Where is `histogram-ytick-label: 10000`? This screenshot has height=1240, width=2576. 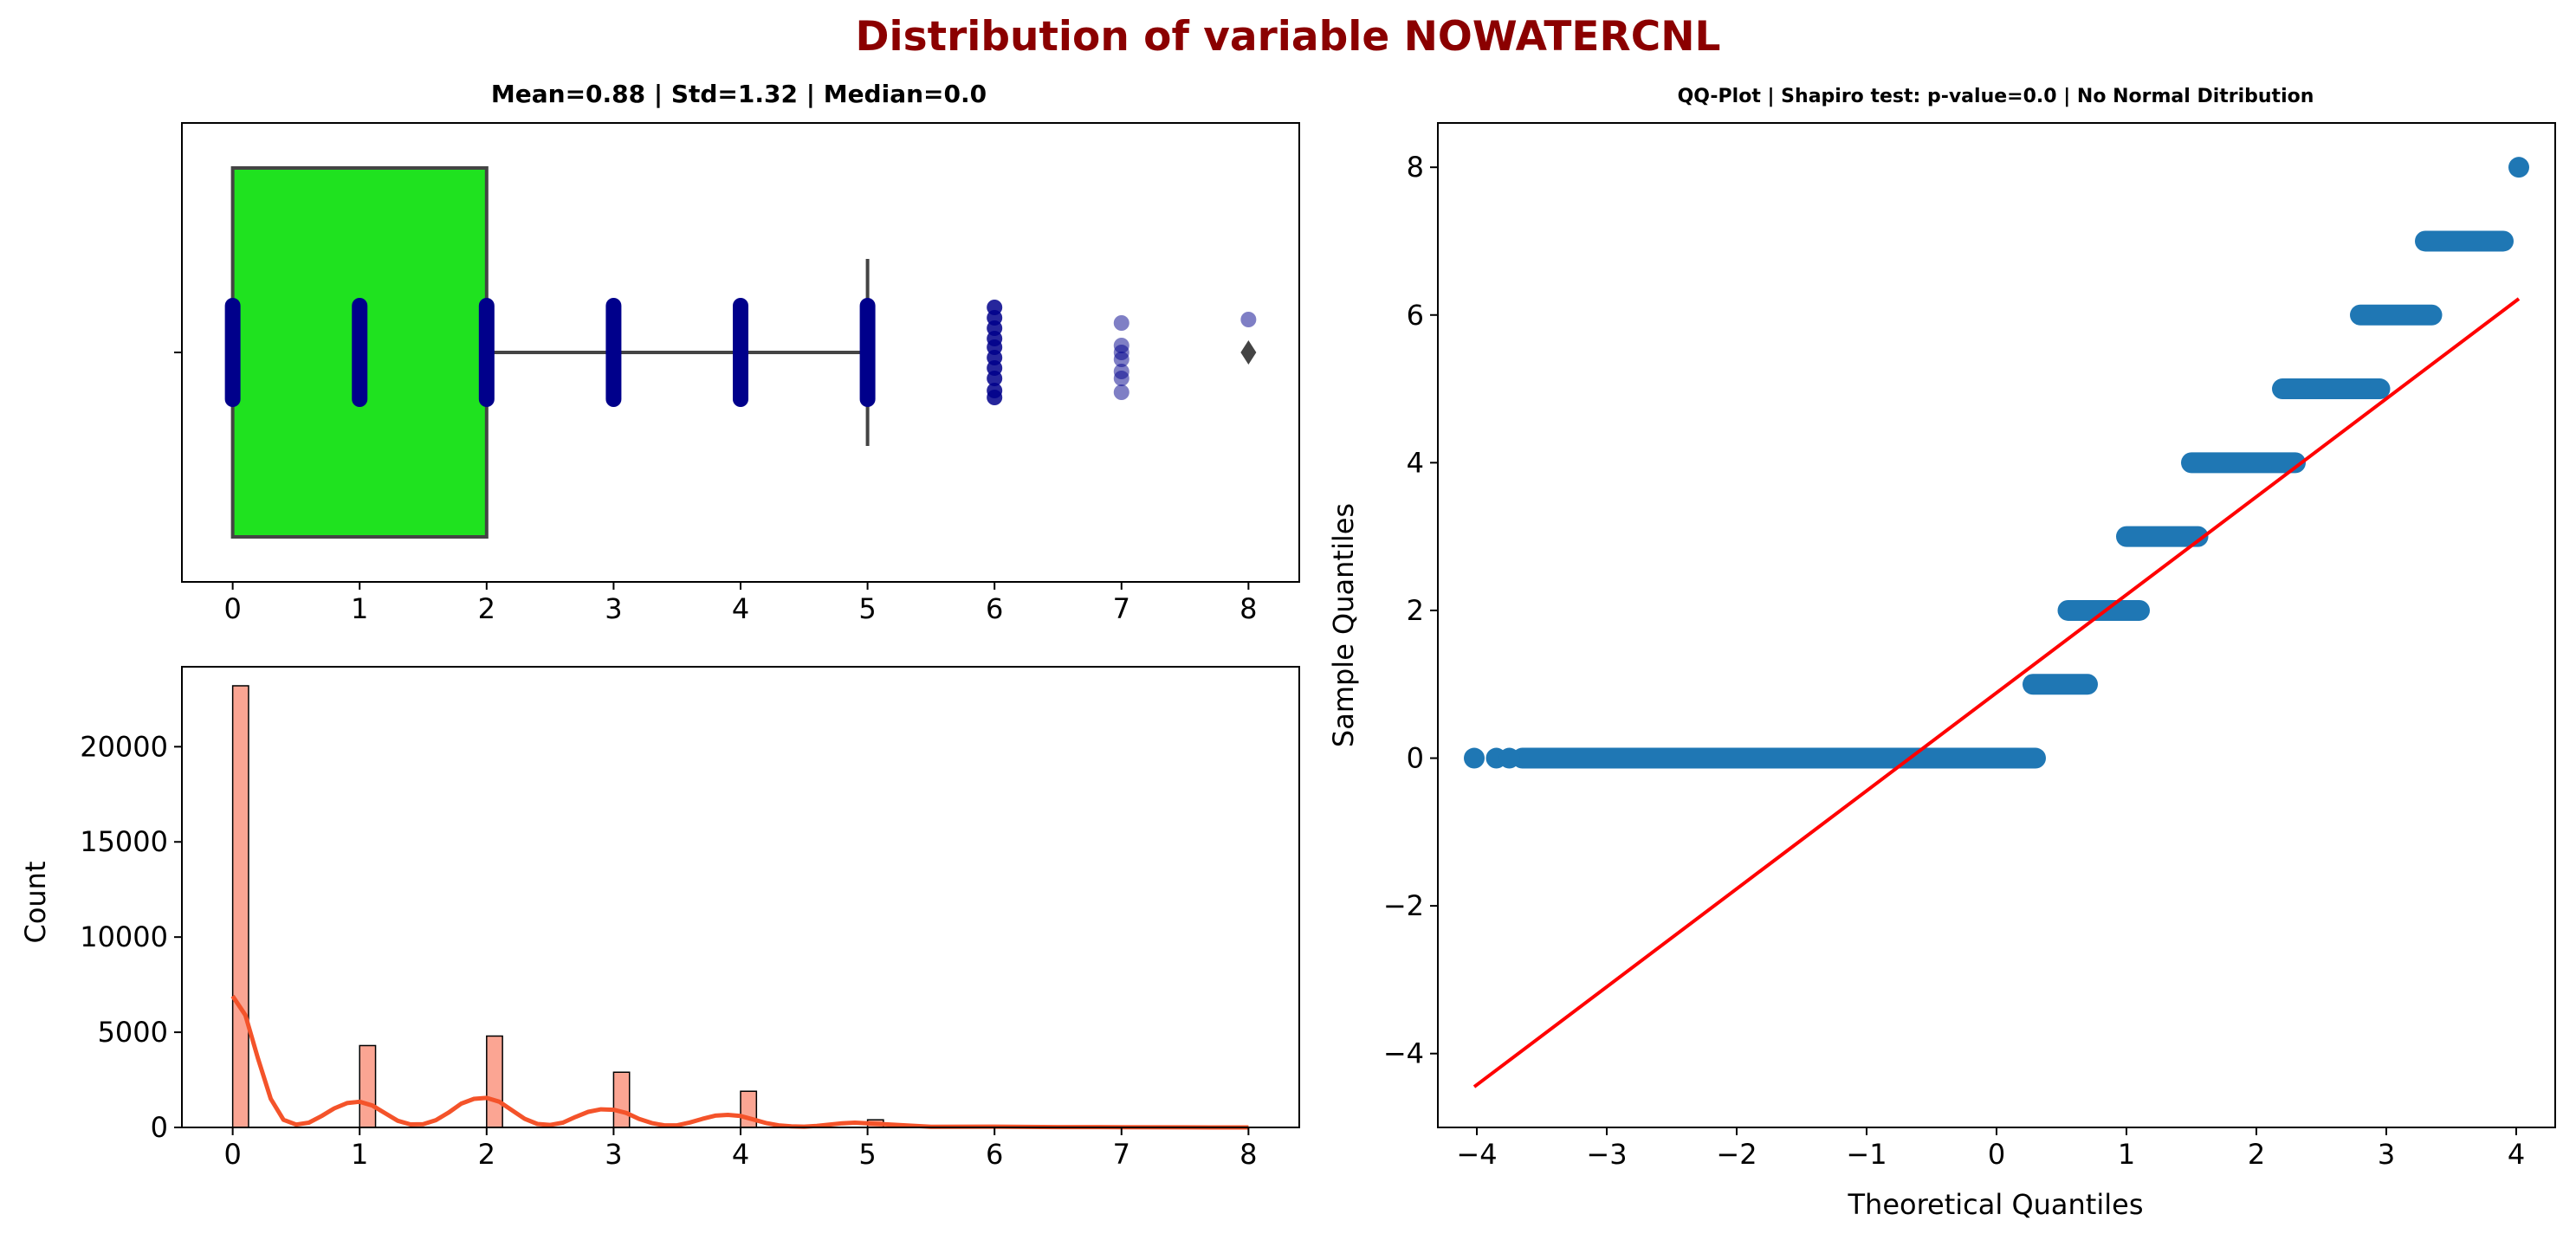
histogram-ytick-label: 10000 is located at coordinates (124, 936).